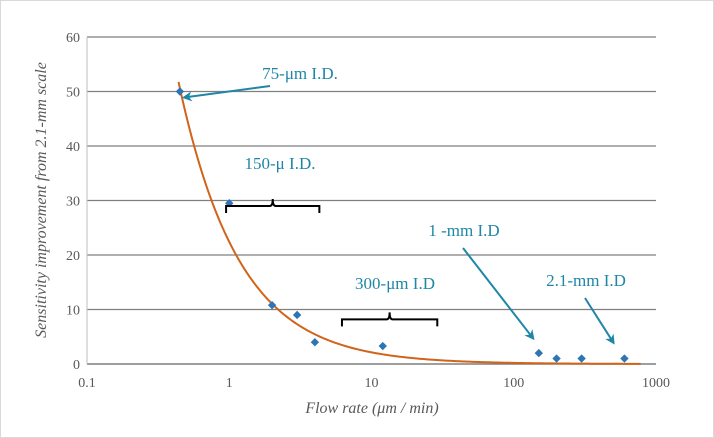 Image resolution: width=714 pixels, height=438 pixels. What do you see at coordinates (395, 283) in the screenshot?
I see `annotation-label-300um: 300-μm I.D` at bounding box center [395, 283].